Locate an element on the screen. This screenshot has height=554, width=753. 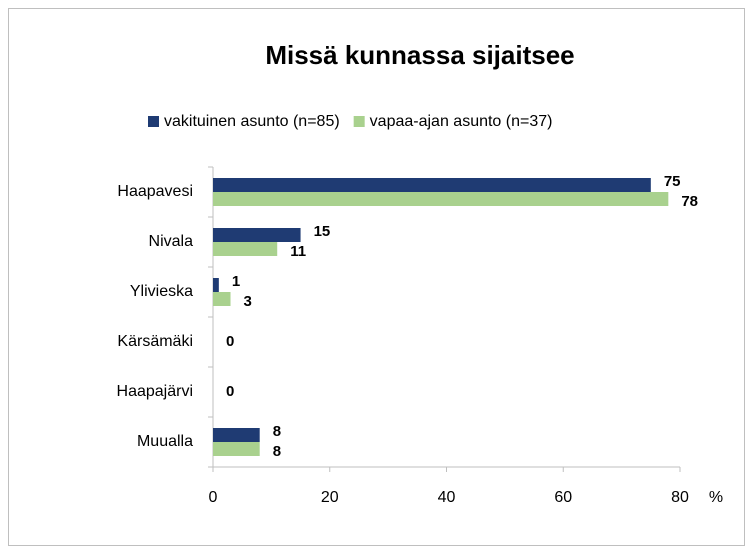
y-tick-label: Haapajärvi is located at coordinates (155, 391).